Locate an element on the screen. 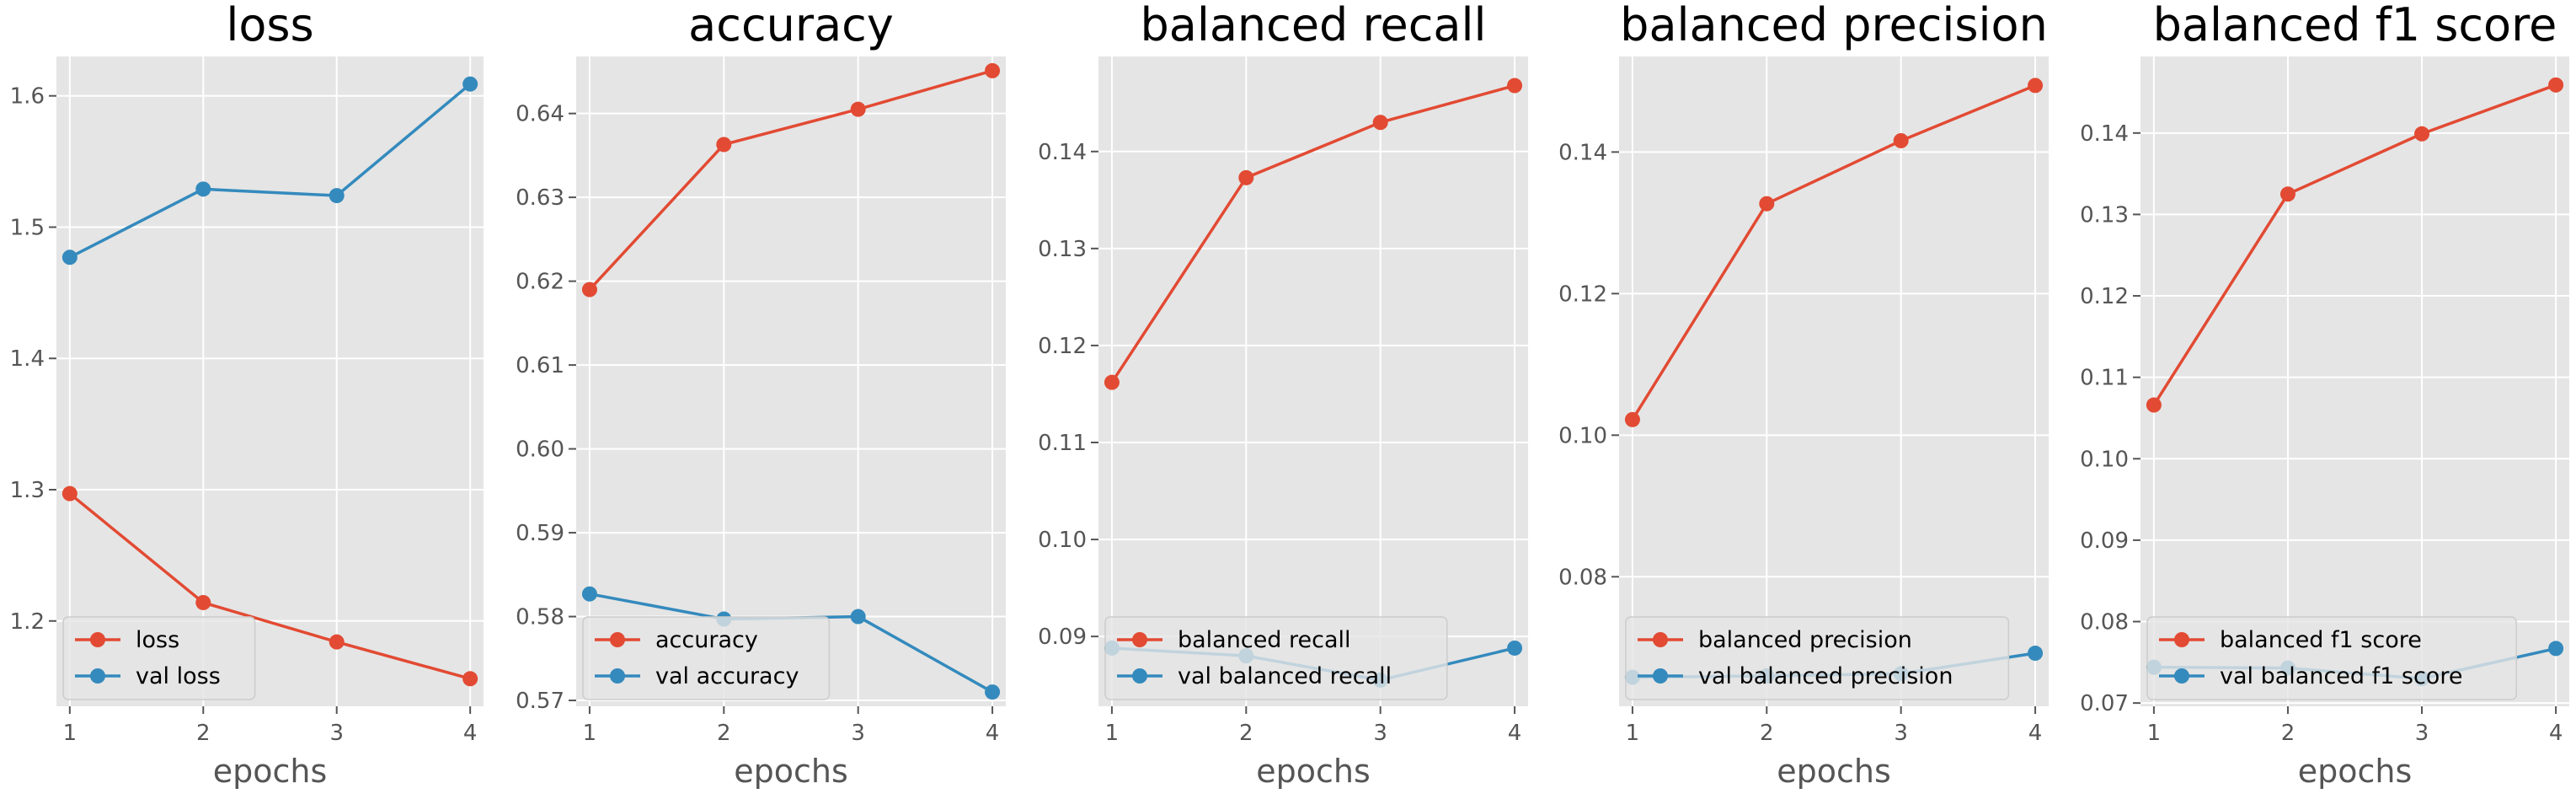 The height and width of the screenshot is (799, 2576). chart-title: balanced precision is located at coordinates (1834, 25).